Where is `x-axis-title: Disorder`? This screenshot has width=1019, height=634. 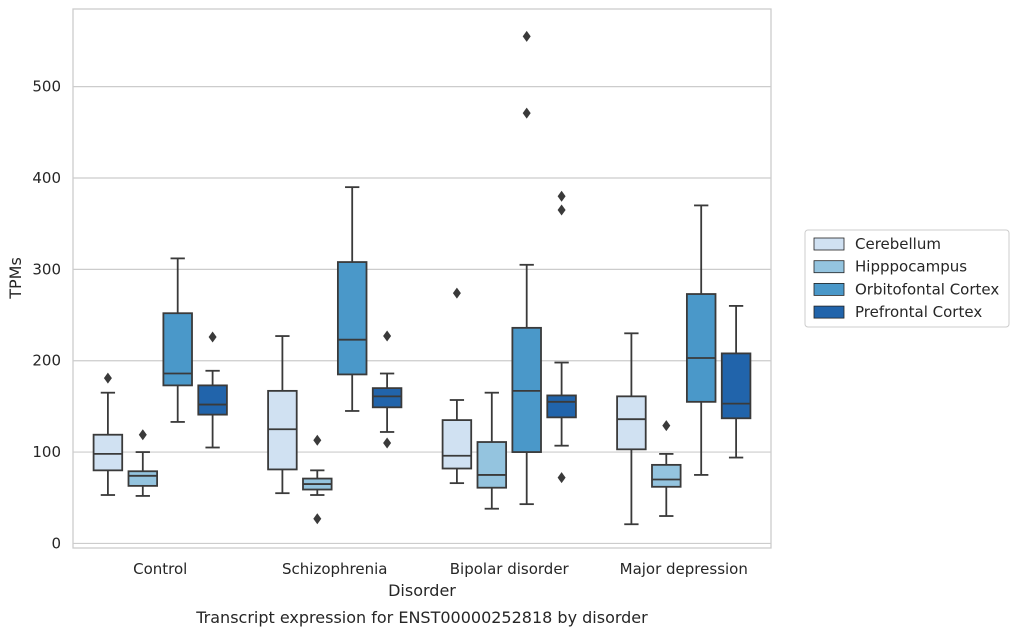 x-axis-title: Disorder is located at coordinates (422, 590).